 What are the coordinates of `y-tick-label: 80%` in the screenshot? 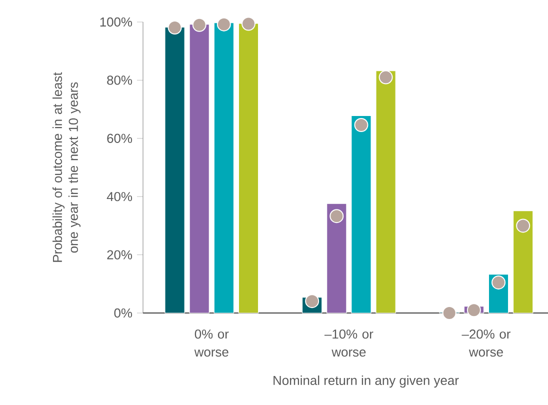 It's located at (119, 80).